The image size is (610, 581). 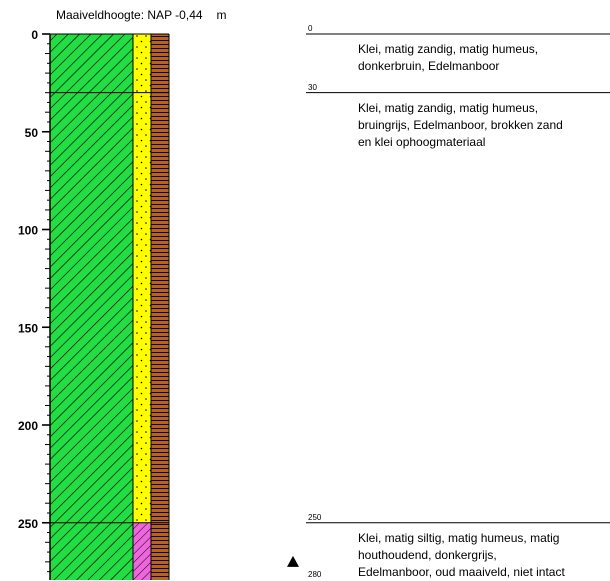 What do you see at coordinates (28, 328) in the screenshot?
I see `depth-tick-label: 150` at bounding box center [28, 328].